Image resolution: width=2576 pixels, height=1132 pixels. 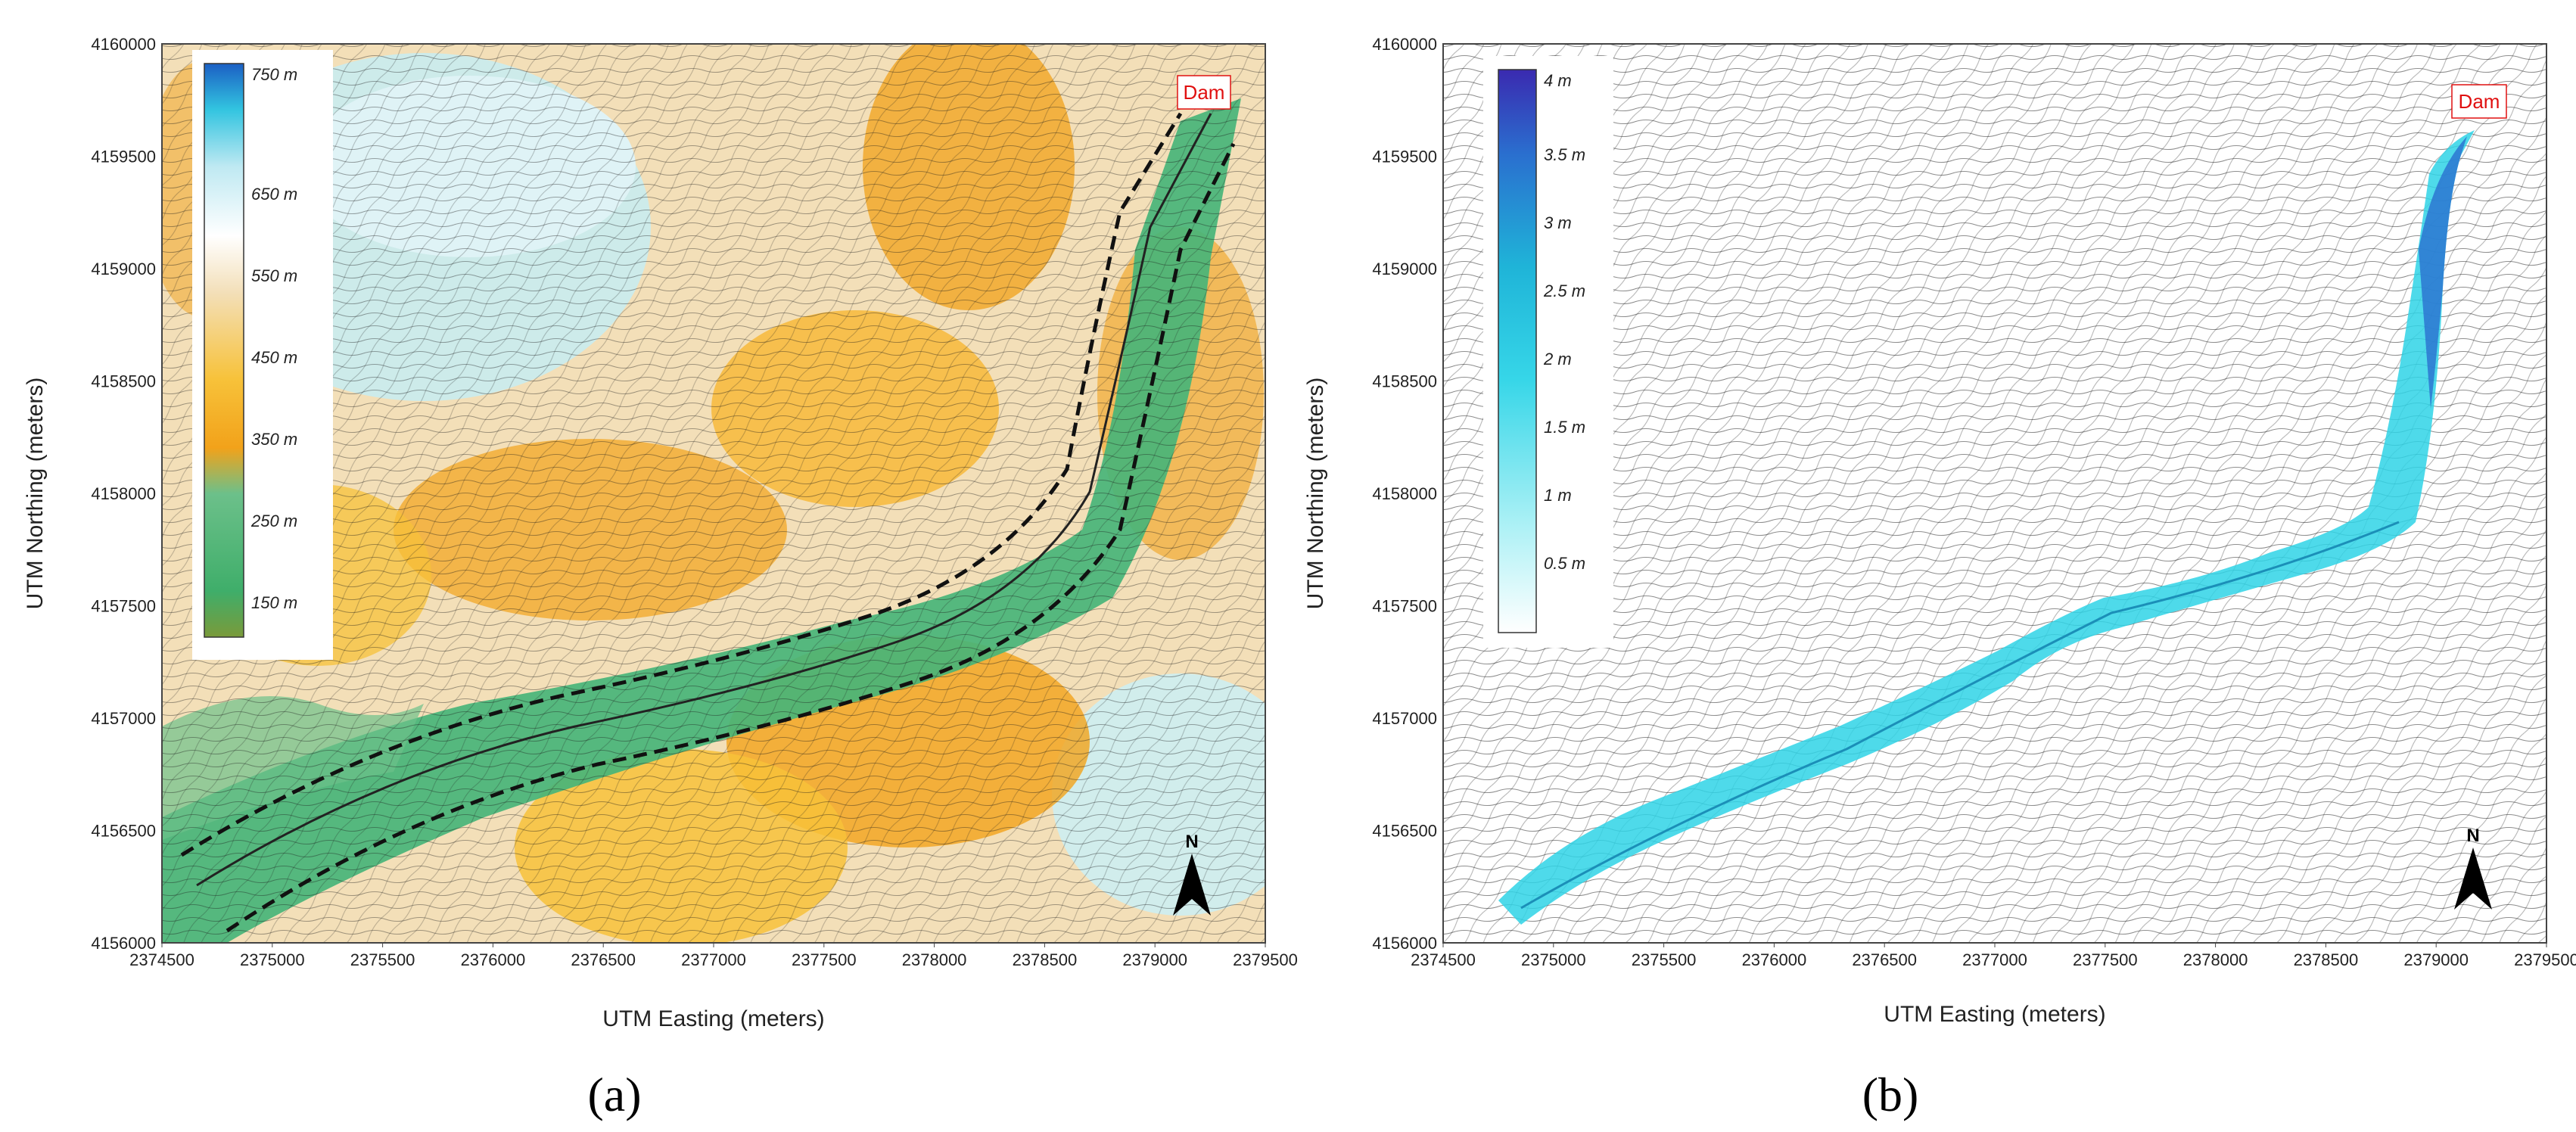 What do you see at coordinates (1557, 360) in the screenshot?
I see `legend-b-label: 2 m` at bounding box center [1557, 360].